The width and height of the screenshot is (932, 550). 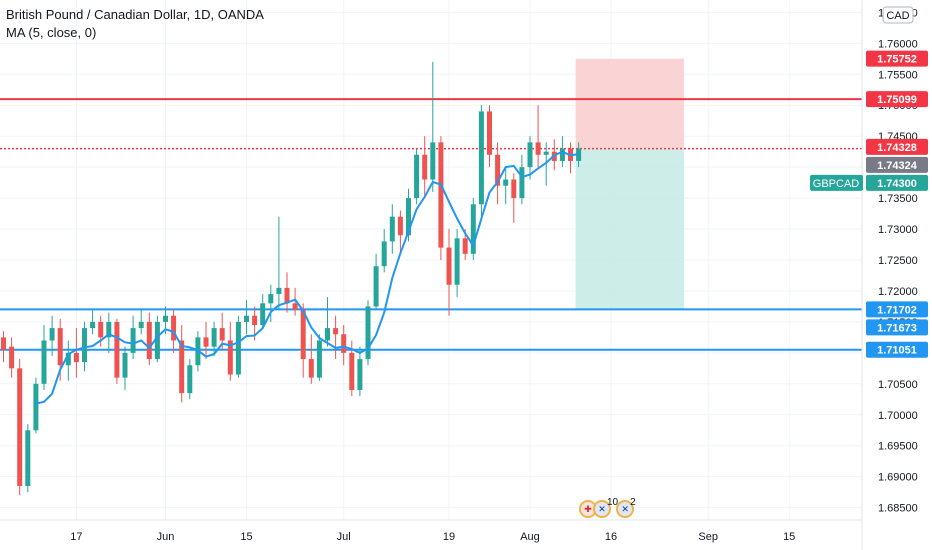 I want to click on y-tick-label: 1.72000, so click(x=898, y=292).